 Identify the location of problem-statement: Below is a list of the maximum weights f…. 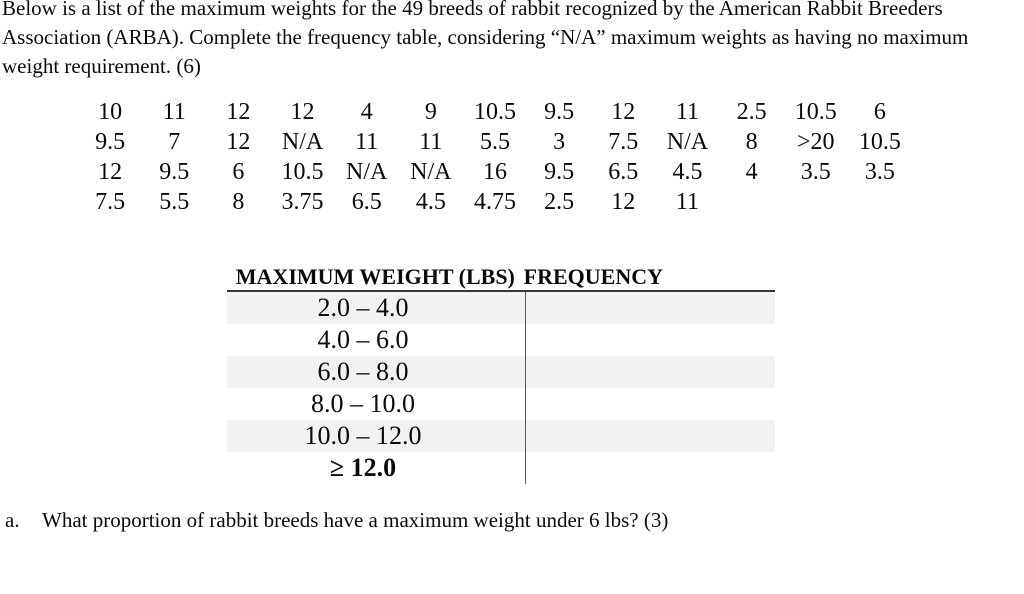
(485, 40).